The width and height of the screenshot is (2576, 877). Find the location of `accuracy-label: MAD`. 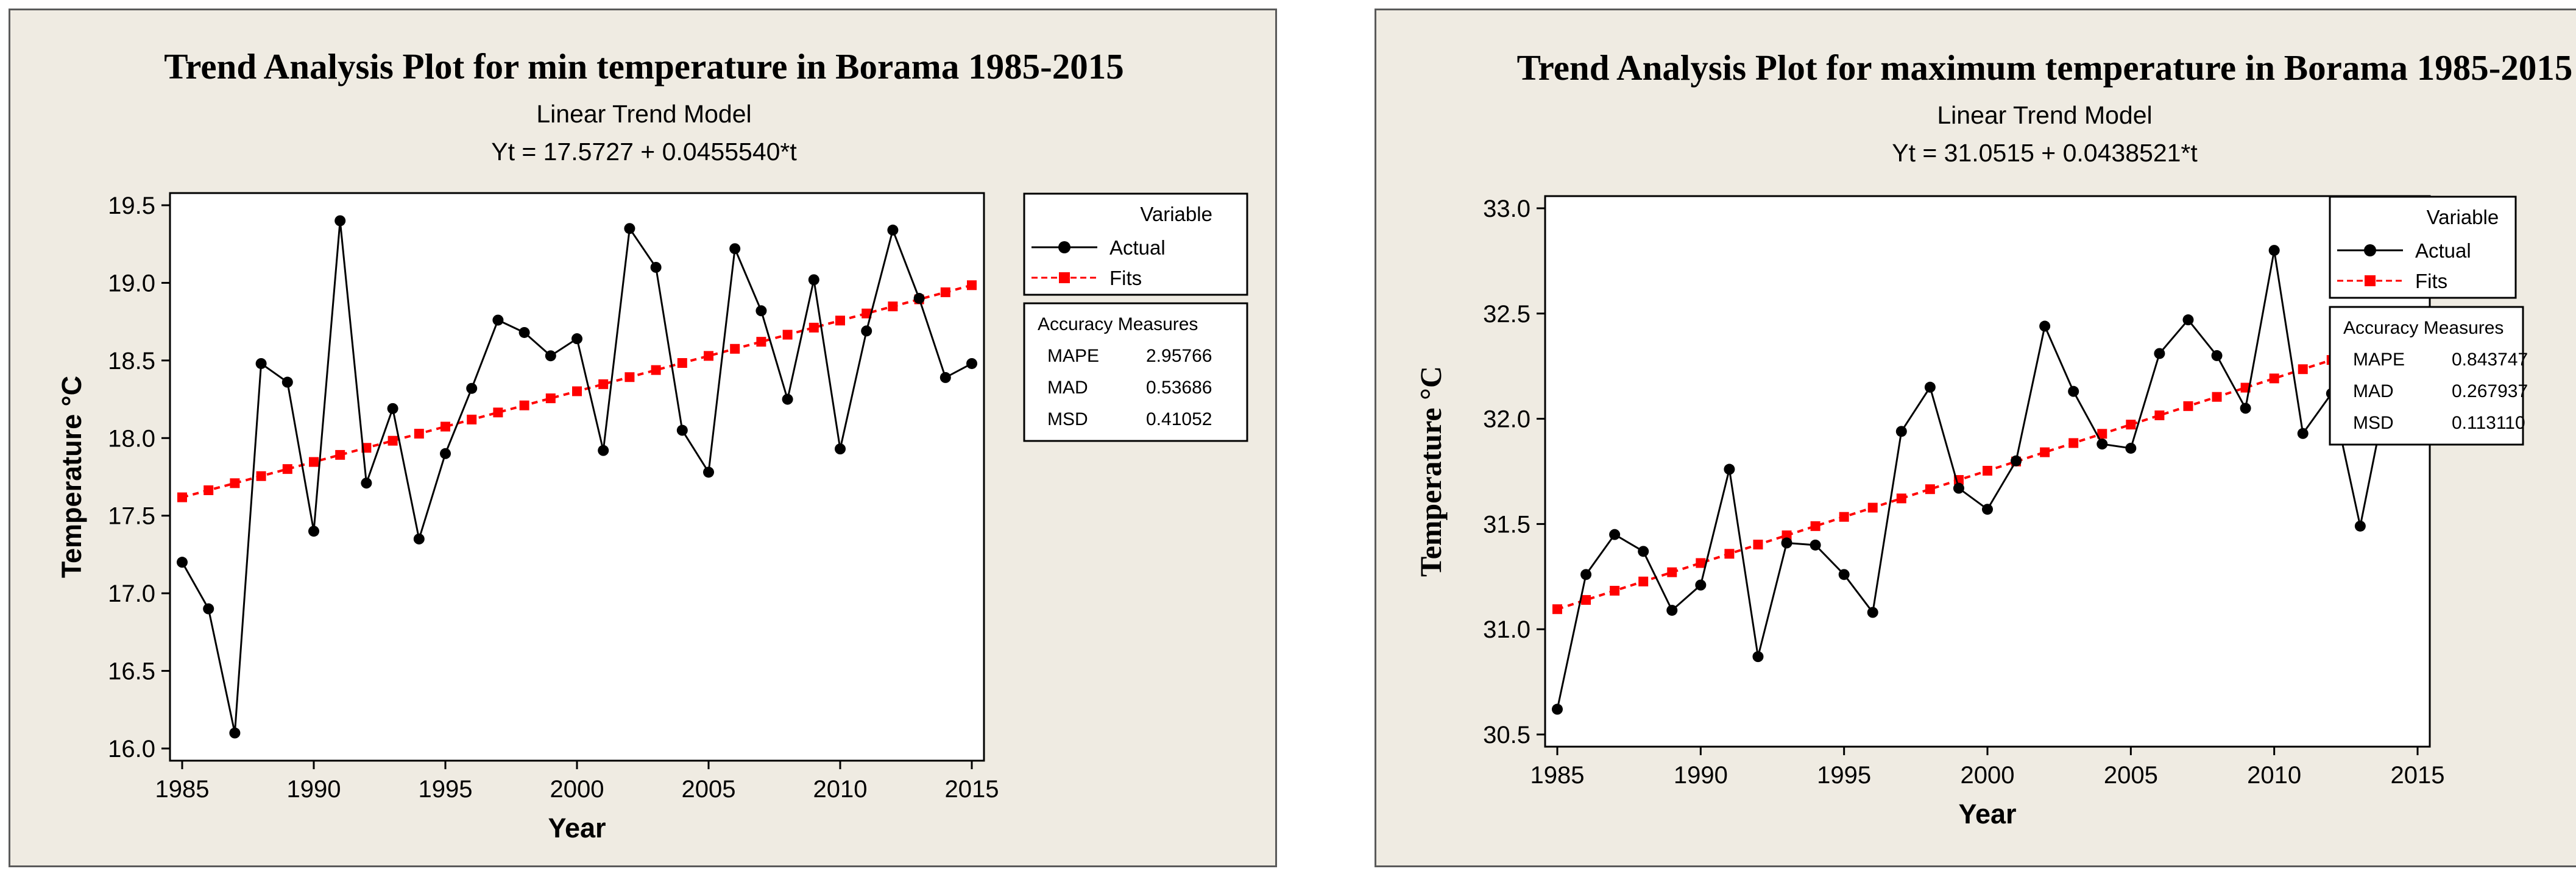

accuracy-label: MAD is located at coordinates (2373, 391).